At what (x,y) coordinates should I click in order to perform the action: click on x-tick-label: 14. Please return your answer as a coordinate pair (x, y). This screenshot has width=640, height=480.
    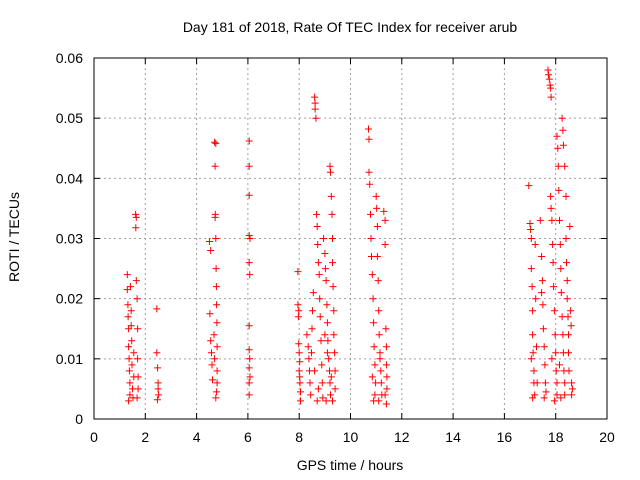
    Looking at the image, I should click on (453, 437).